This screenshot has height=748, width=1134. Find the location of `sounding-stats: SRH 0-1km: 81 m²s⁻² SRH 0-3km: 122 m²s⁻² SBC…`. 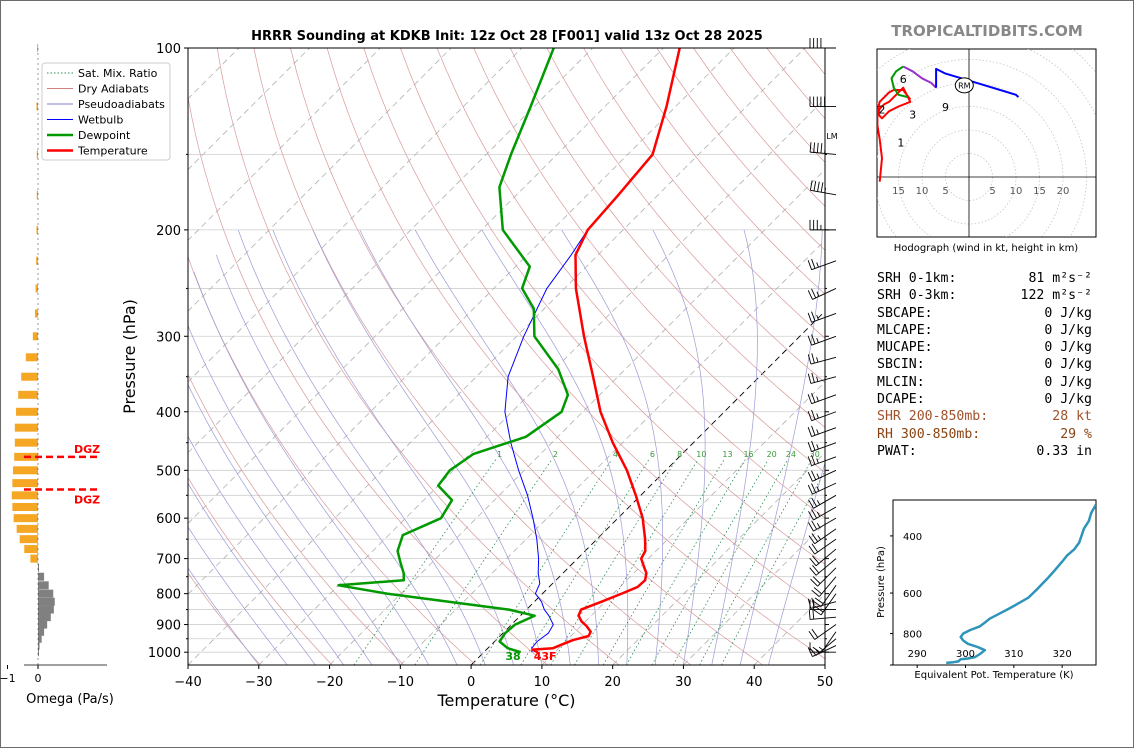

sounding-stats: SRH 0-1km: 81 m²s⁻² SRH 0-3km: 122 m²s⁻² SBC… is located at coordinates (984, 365).